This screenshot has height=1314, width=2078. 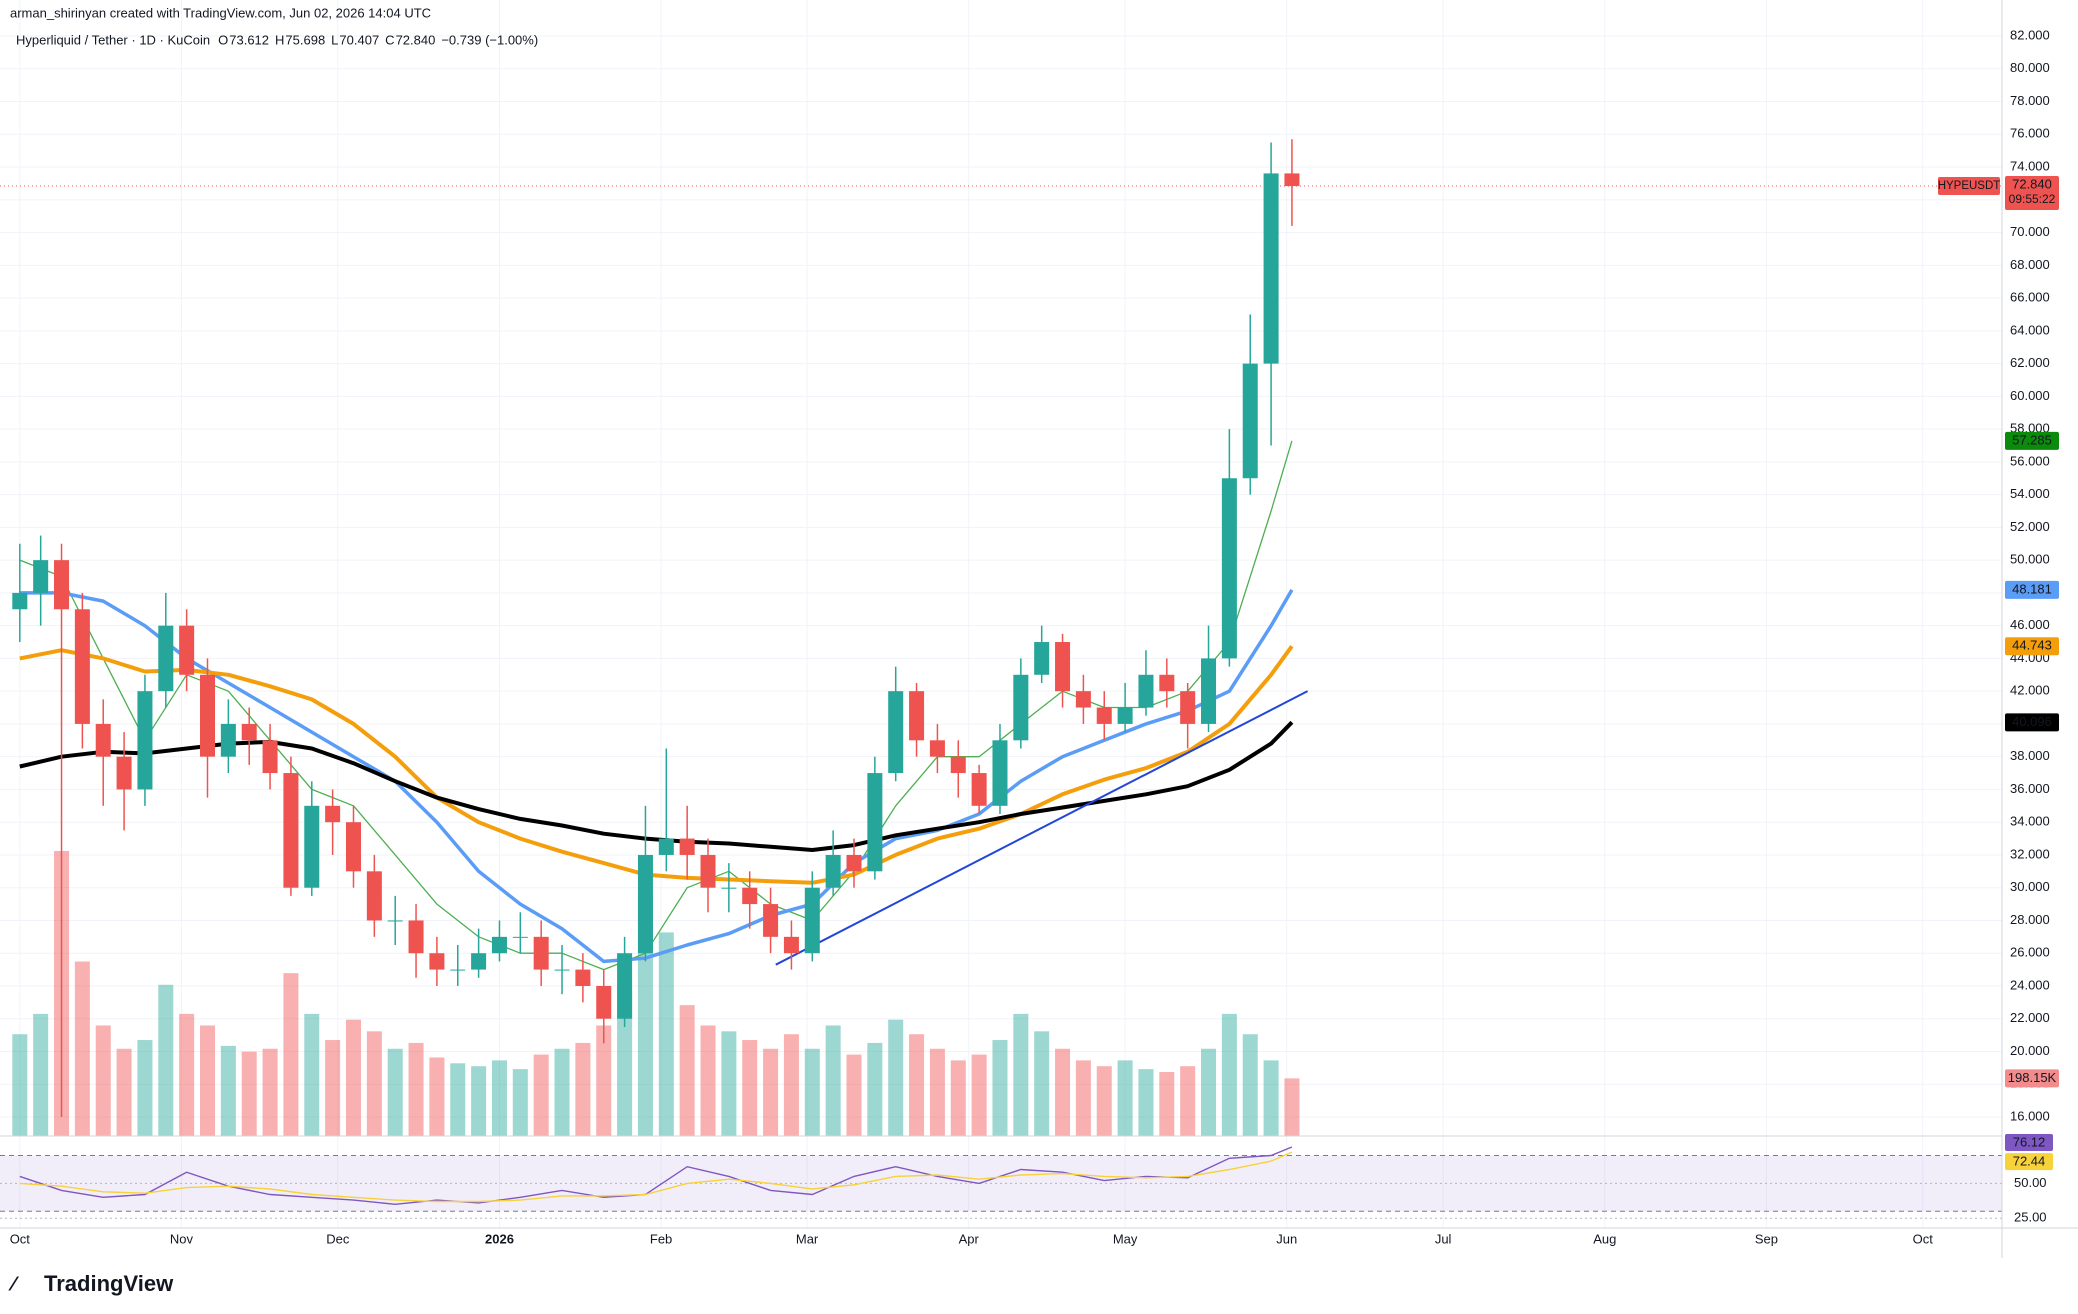 I want to click on price-label: 57.285, so click(x=2032, y=439).